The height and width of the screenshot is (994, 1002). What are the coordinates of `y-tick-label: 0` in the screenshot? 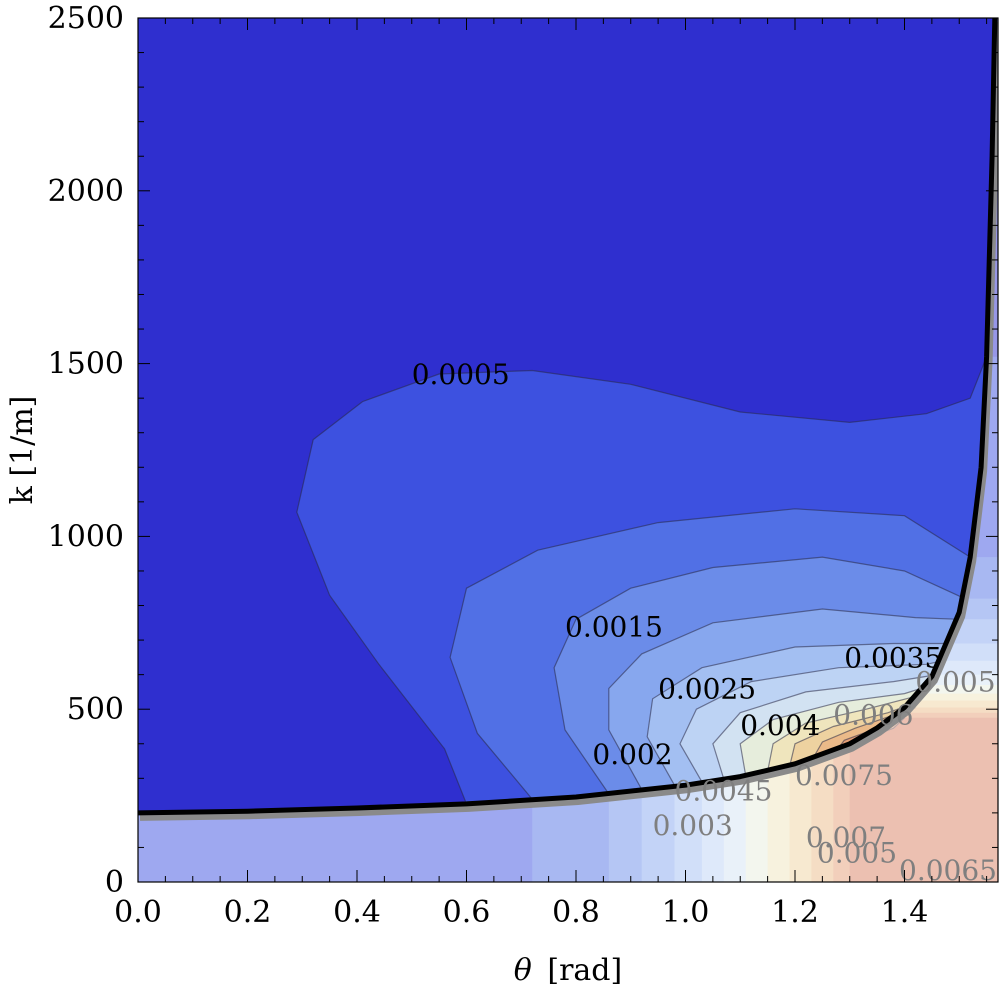 It's located at (114, 882).